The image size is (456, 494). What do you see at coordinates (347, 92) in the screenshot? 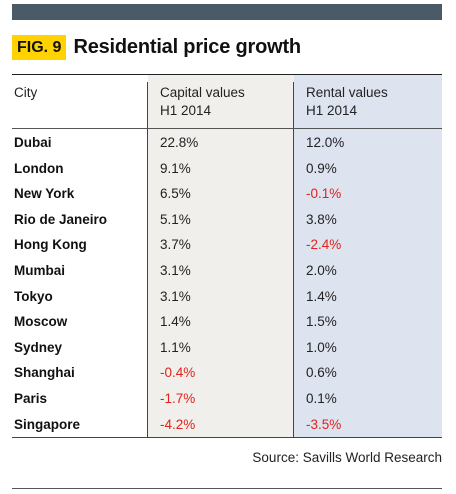
I see `column-header-rental-line1: Rental values` at bounding box center [347, 92].